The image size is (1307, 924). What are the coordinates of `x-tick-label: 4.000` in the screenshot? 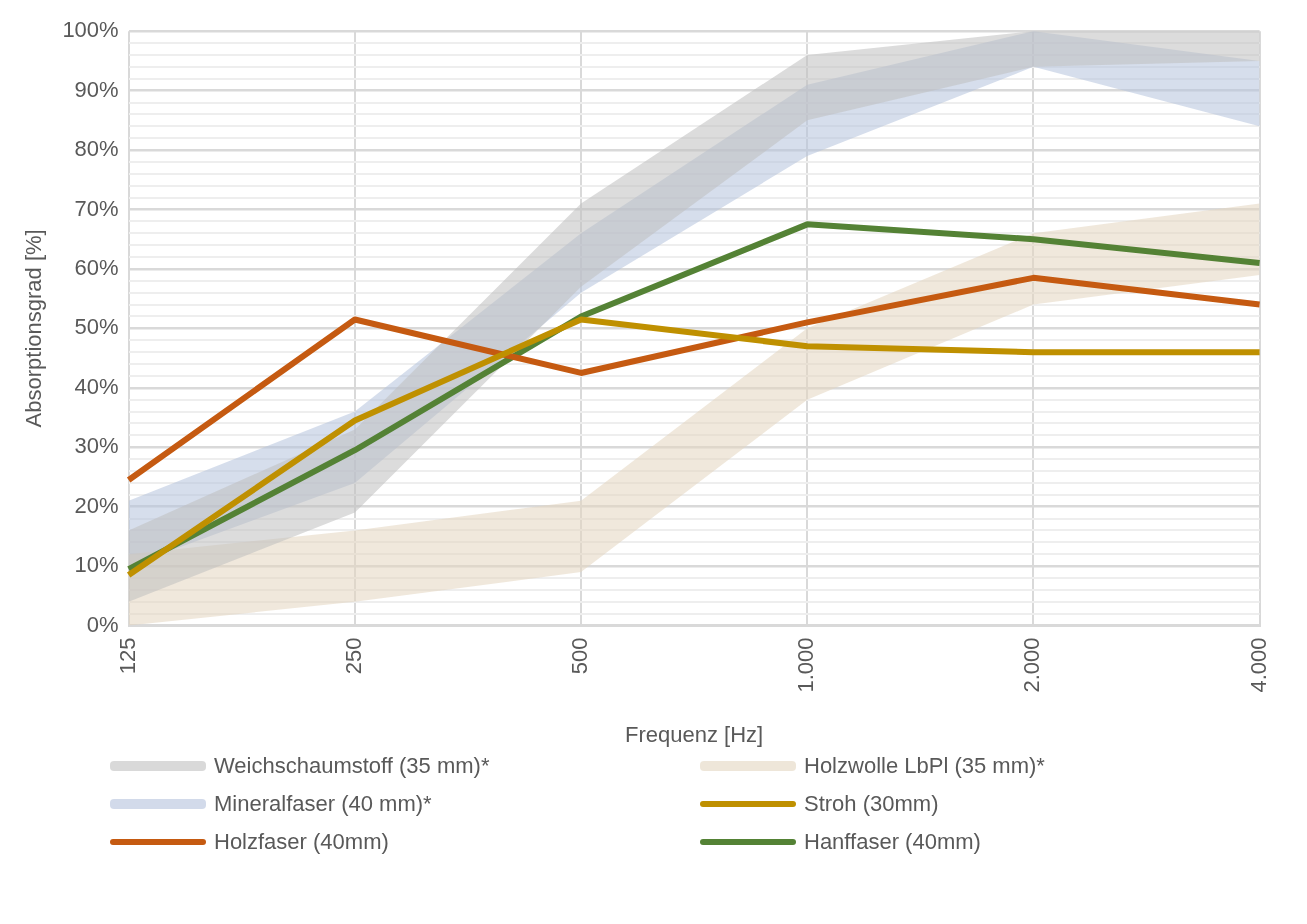 It's located at (1258, 665).